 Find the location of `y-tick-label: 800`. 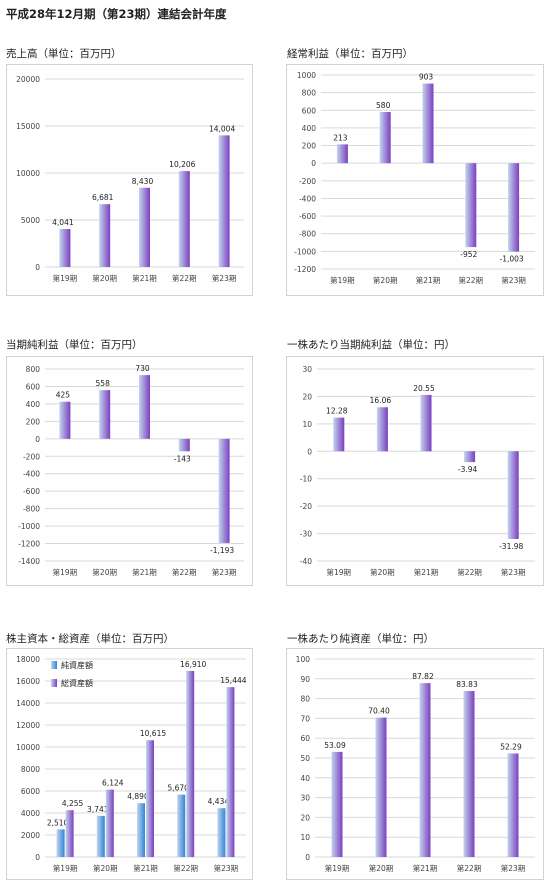

y-tick-label: 800 is located at coordinates (33, 369).